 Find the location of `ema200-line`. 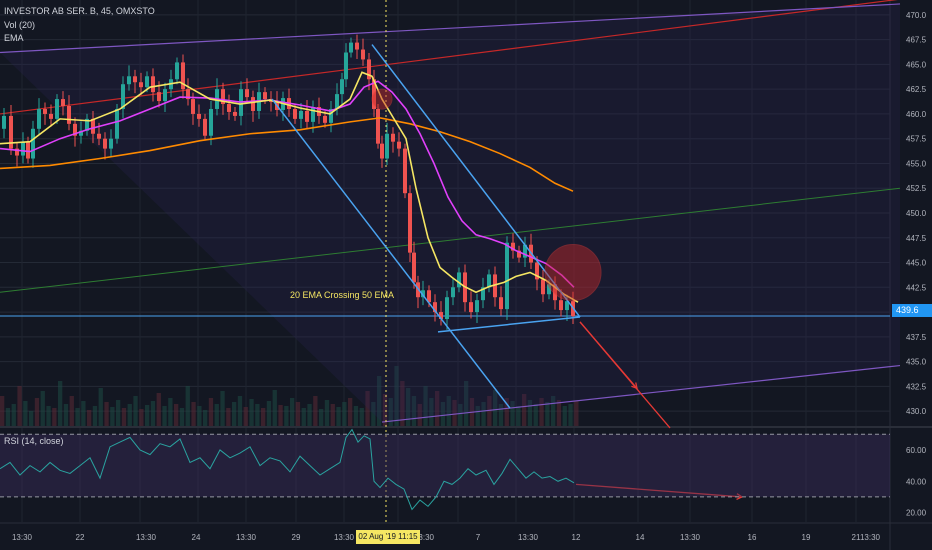

ema200-line is located at coordinates (287, 154).